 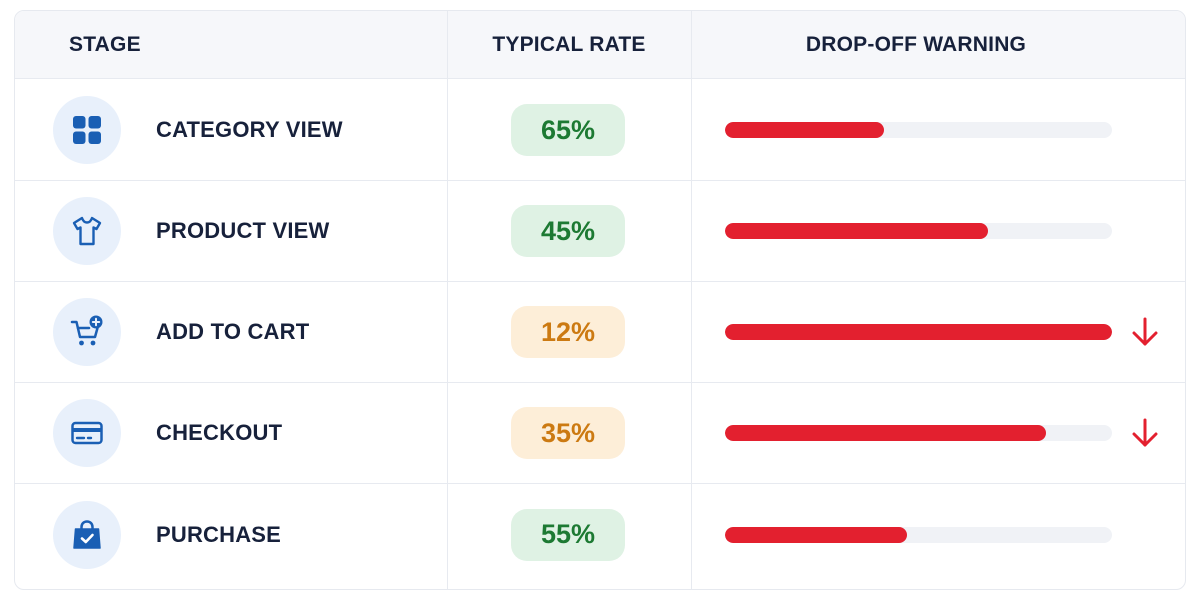 What do you see at coordinates (219, 432) in the screenshot?
I see `stage-label: CHECKOUT` at bounding box center [219, 432].